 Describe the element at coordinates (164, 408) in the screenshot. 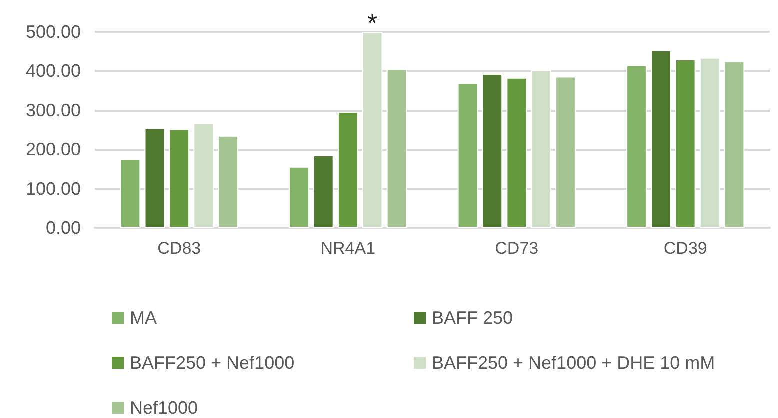

I see `legend-label: Nef1000` at that location.